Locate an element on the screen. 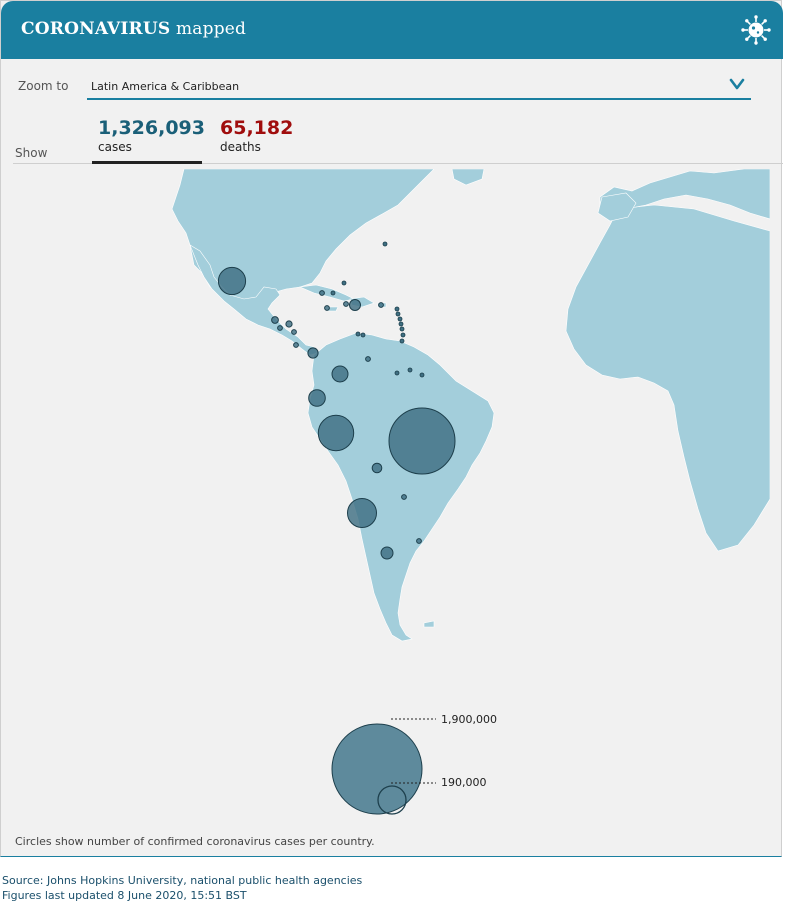  chevron-down-icon is located at coordinates (737, 84).